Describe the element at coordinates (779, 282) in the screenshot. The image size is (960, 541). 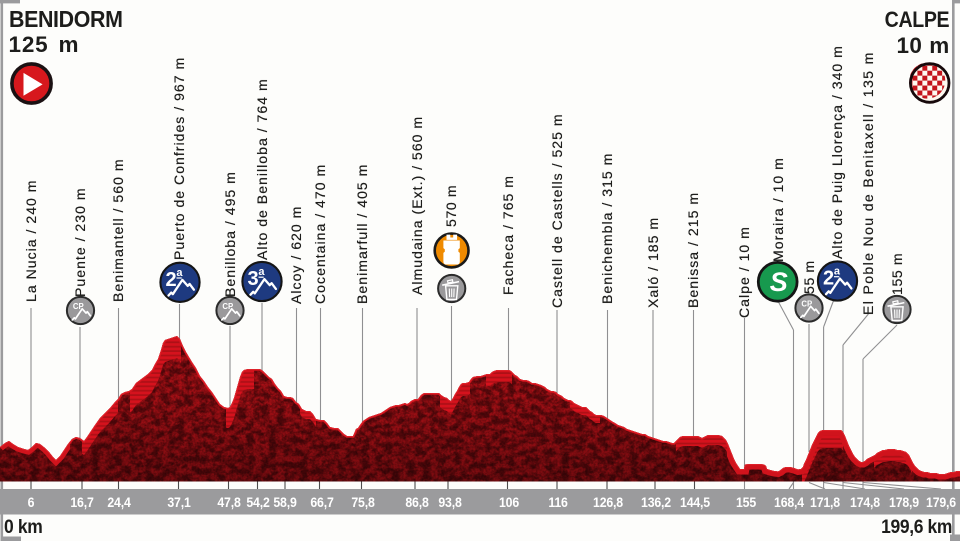
I see `svg-text: S` at that location.